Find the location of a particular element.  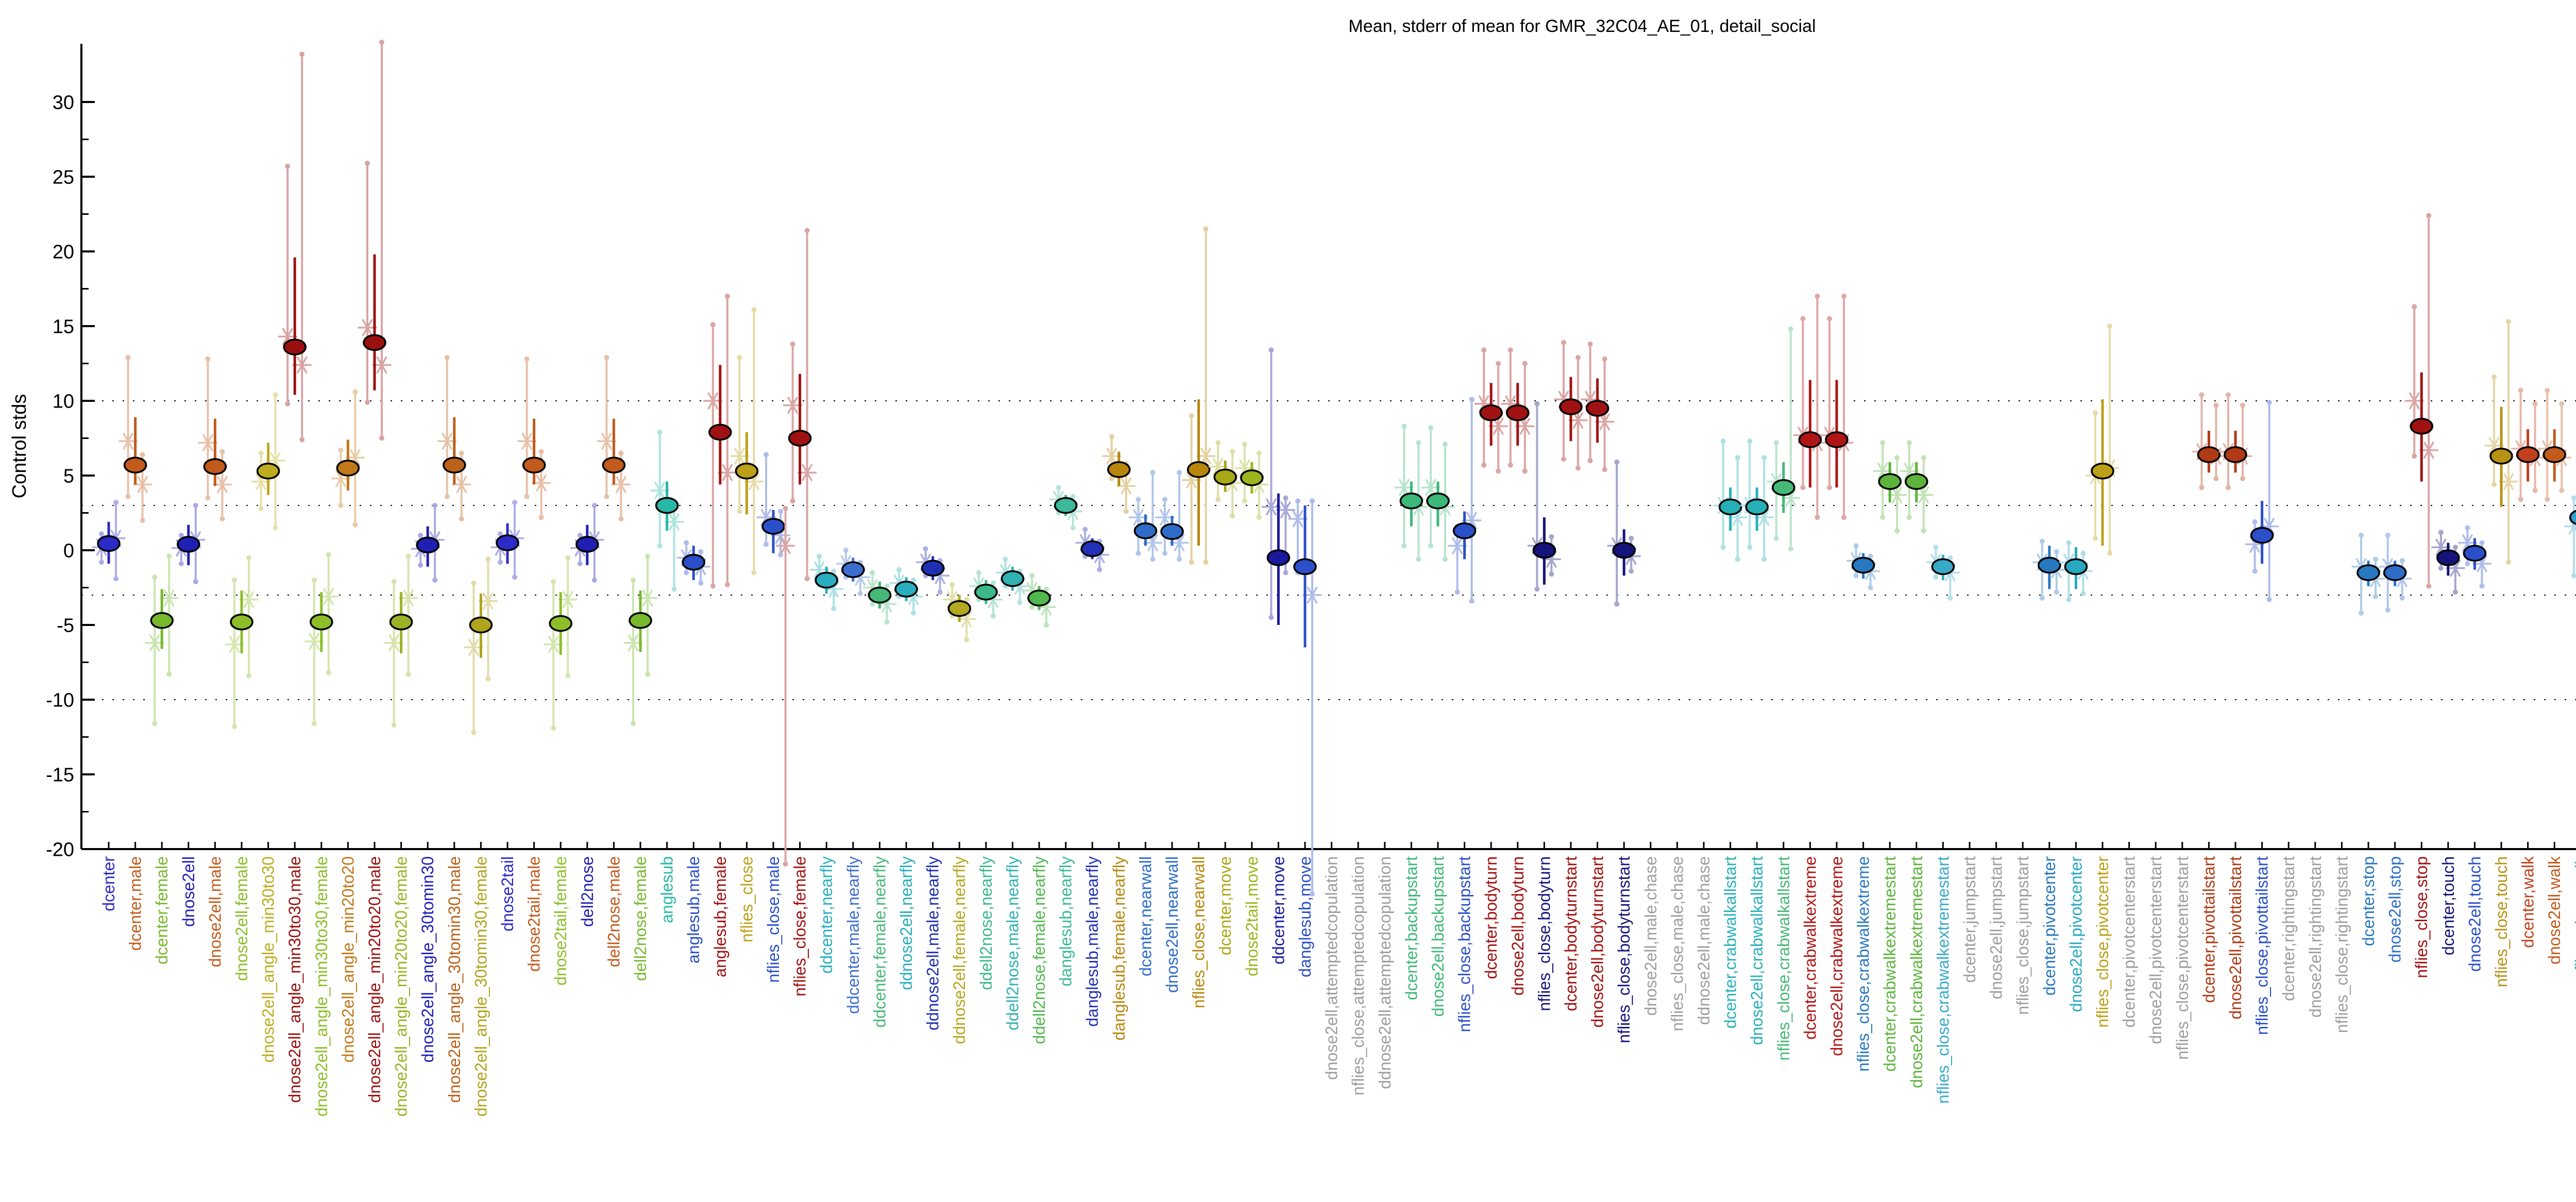

x-tick-label: anglesub,male is located at coordinates (693, 910).